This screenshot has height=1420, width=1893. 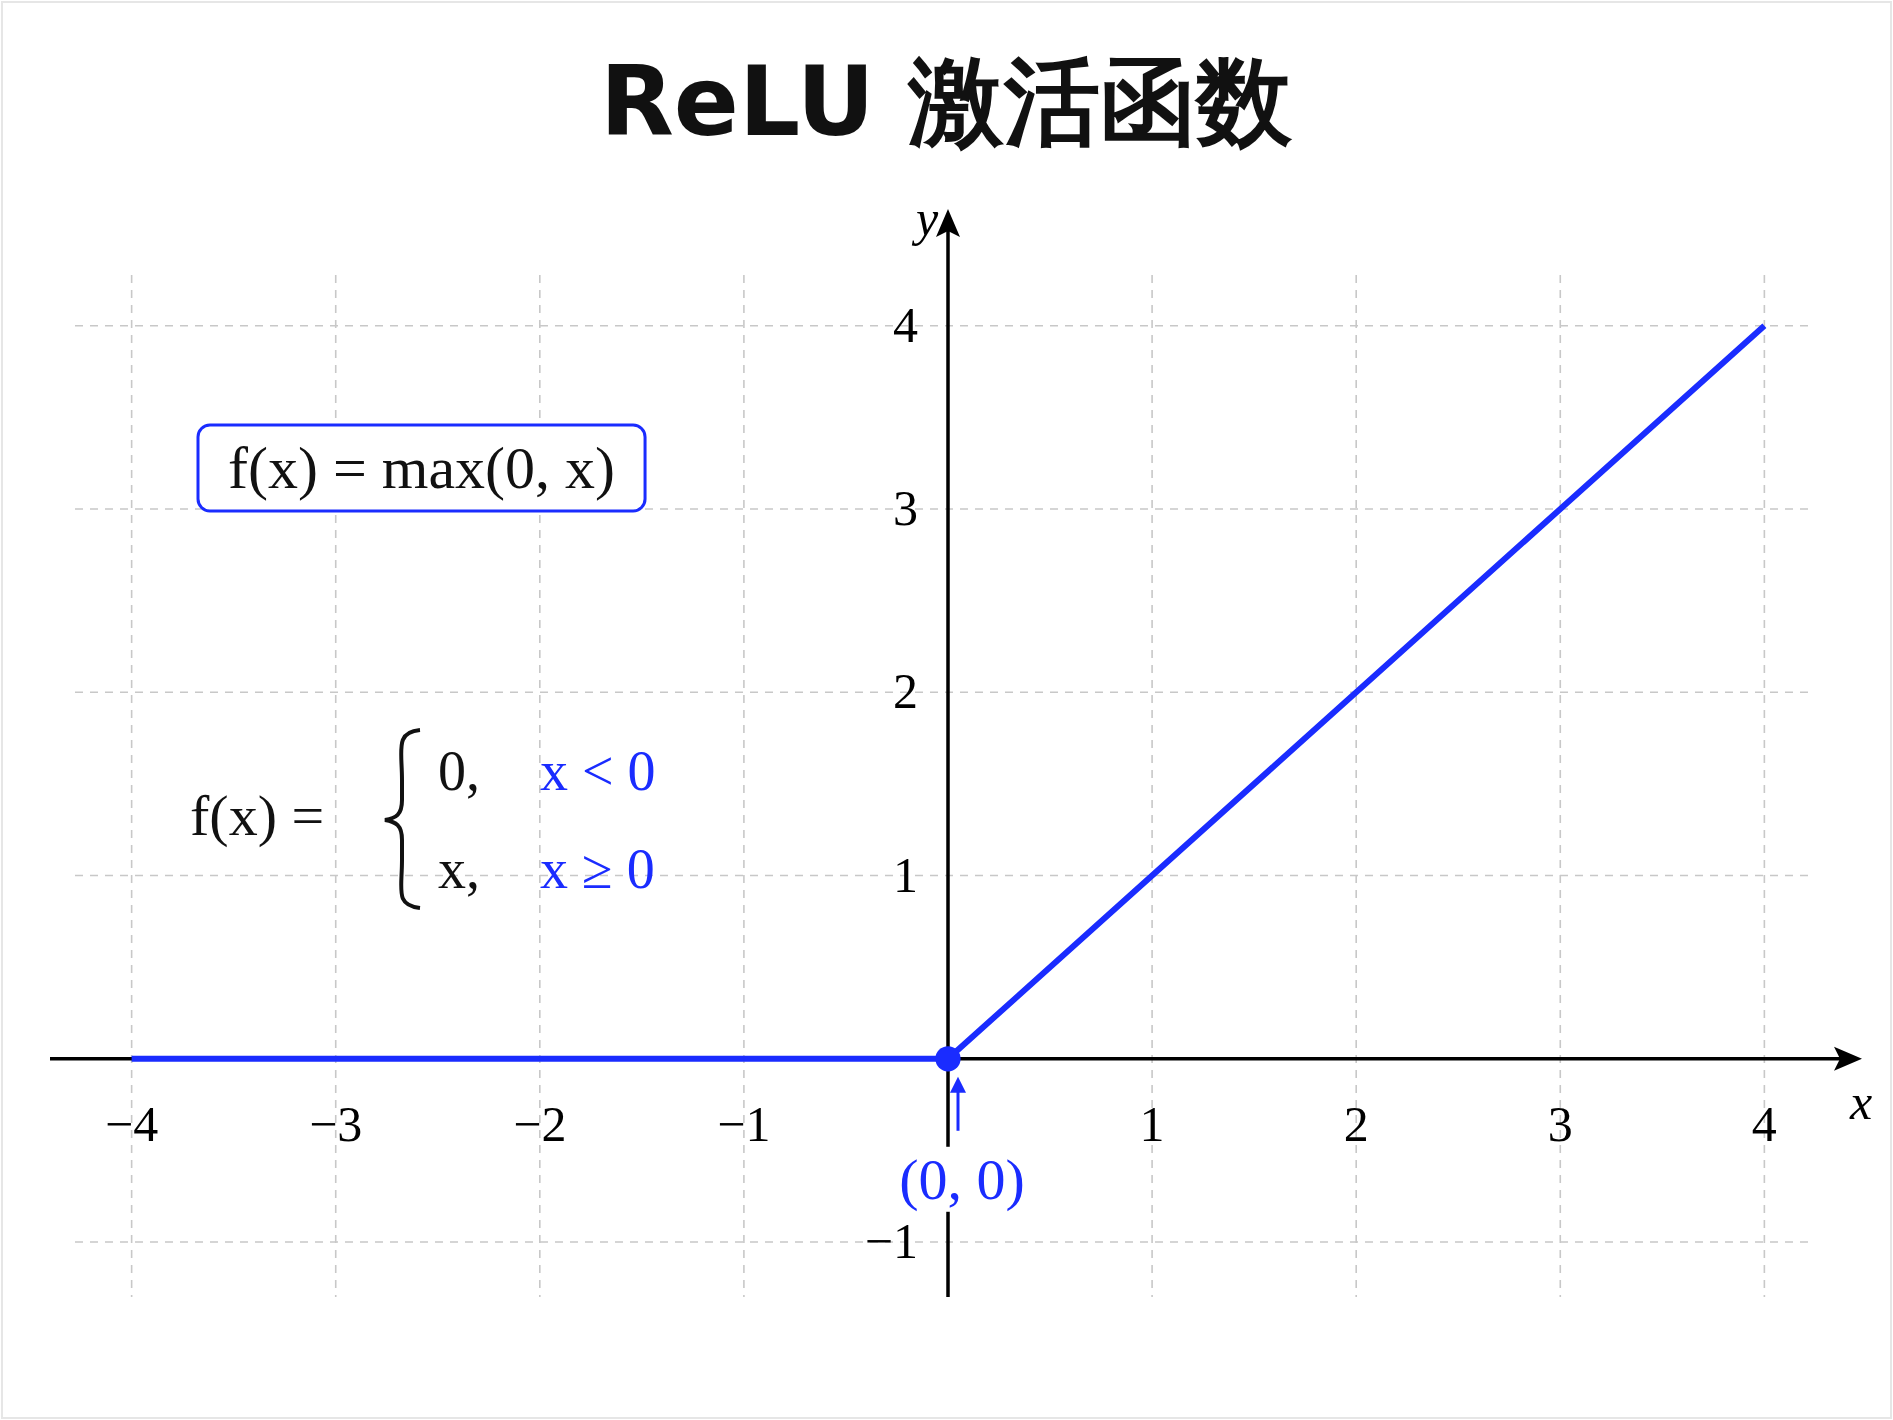 What do you see at coordinates (891, 1241) in the screenshot?
I see `y-tick-label: −1` at bounding box center [891, 1241].